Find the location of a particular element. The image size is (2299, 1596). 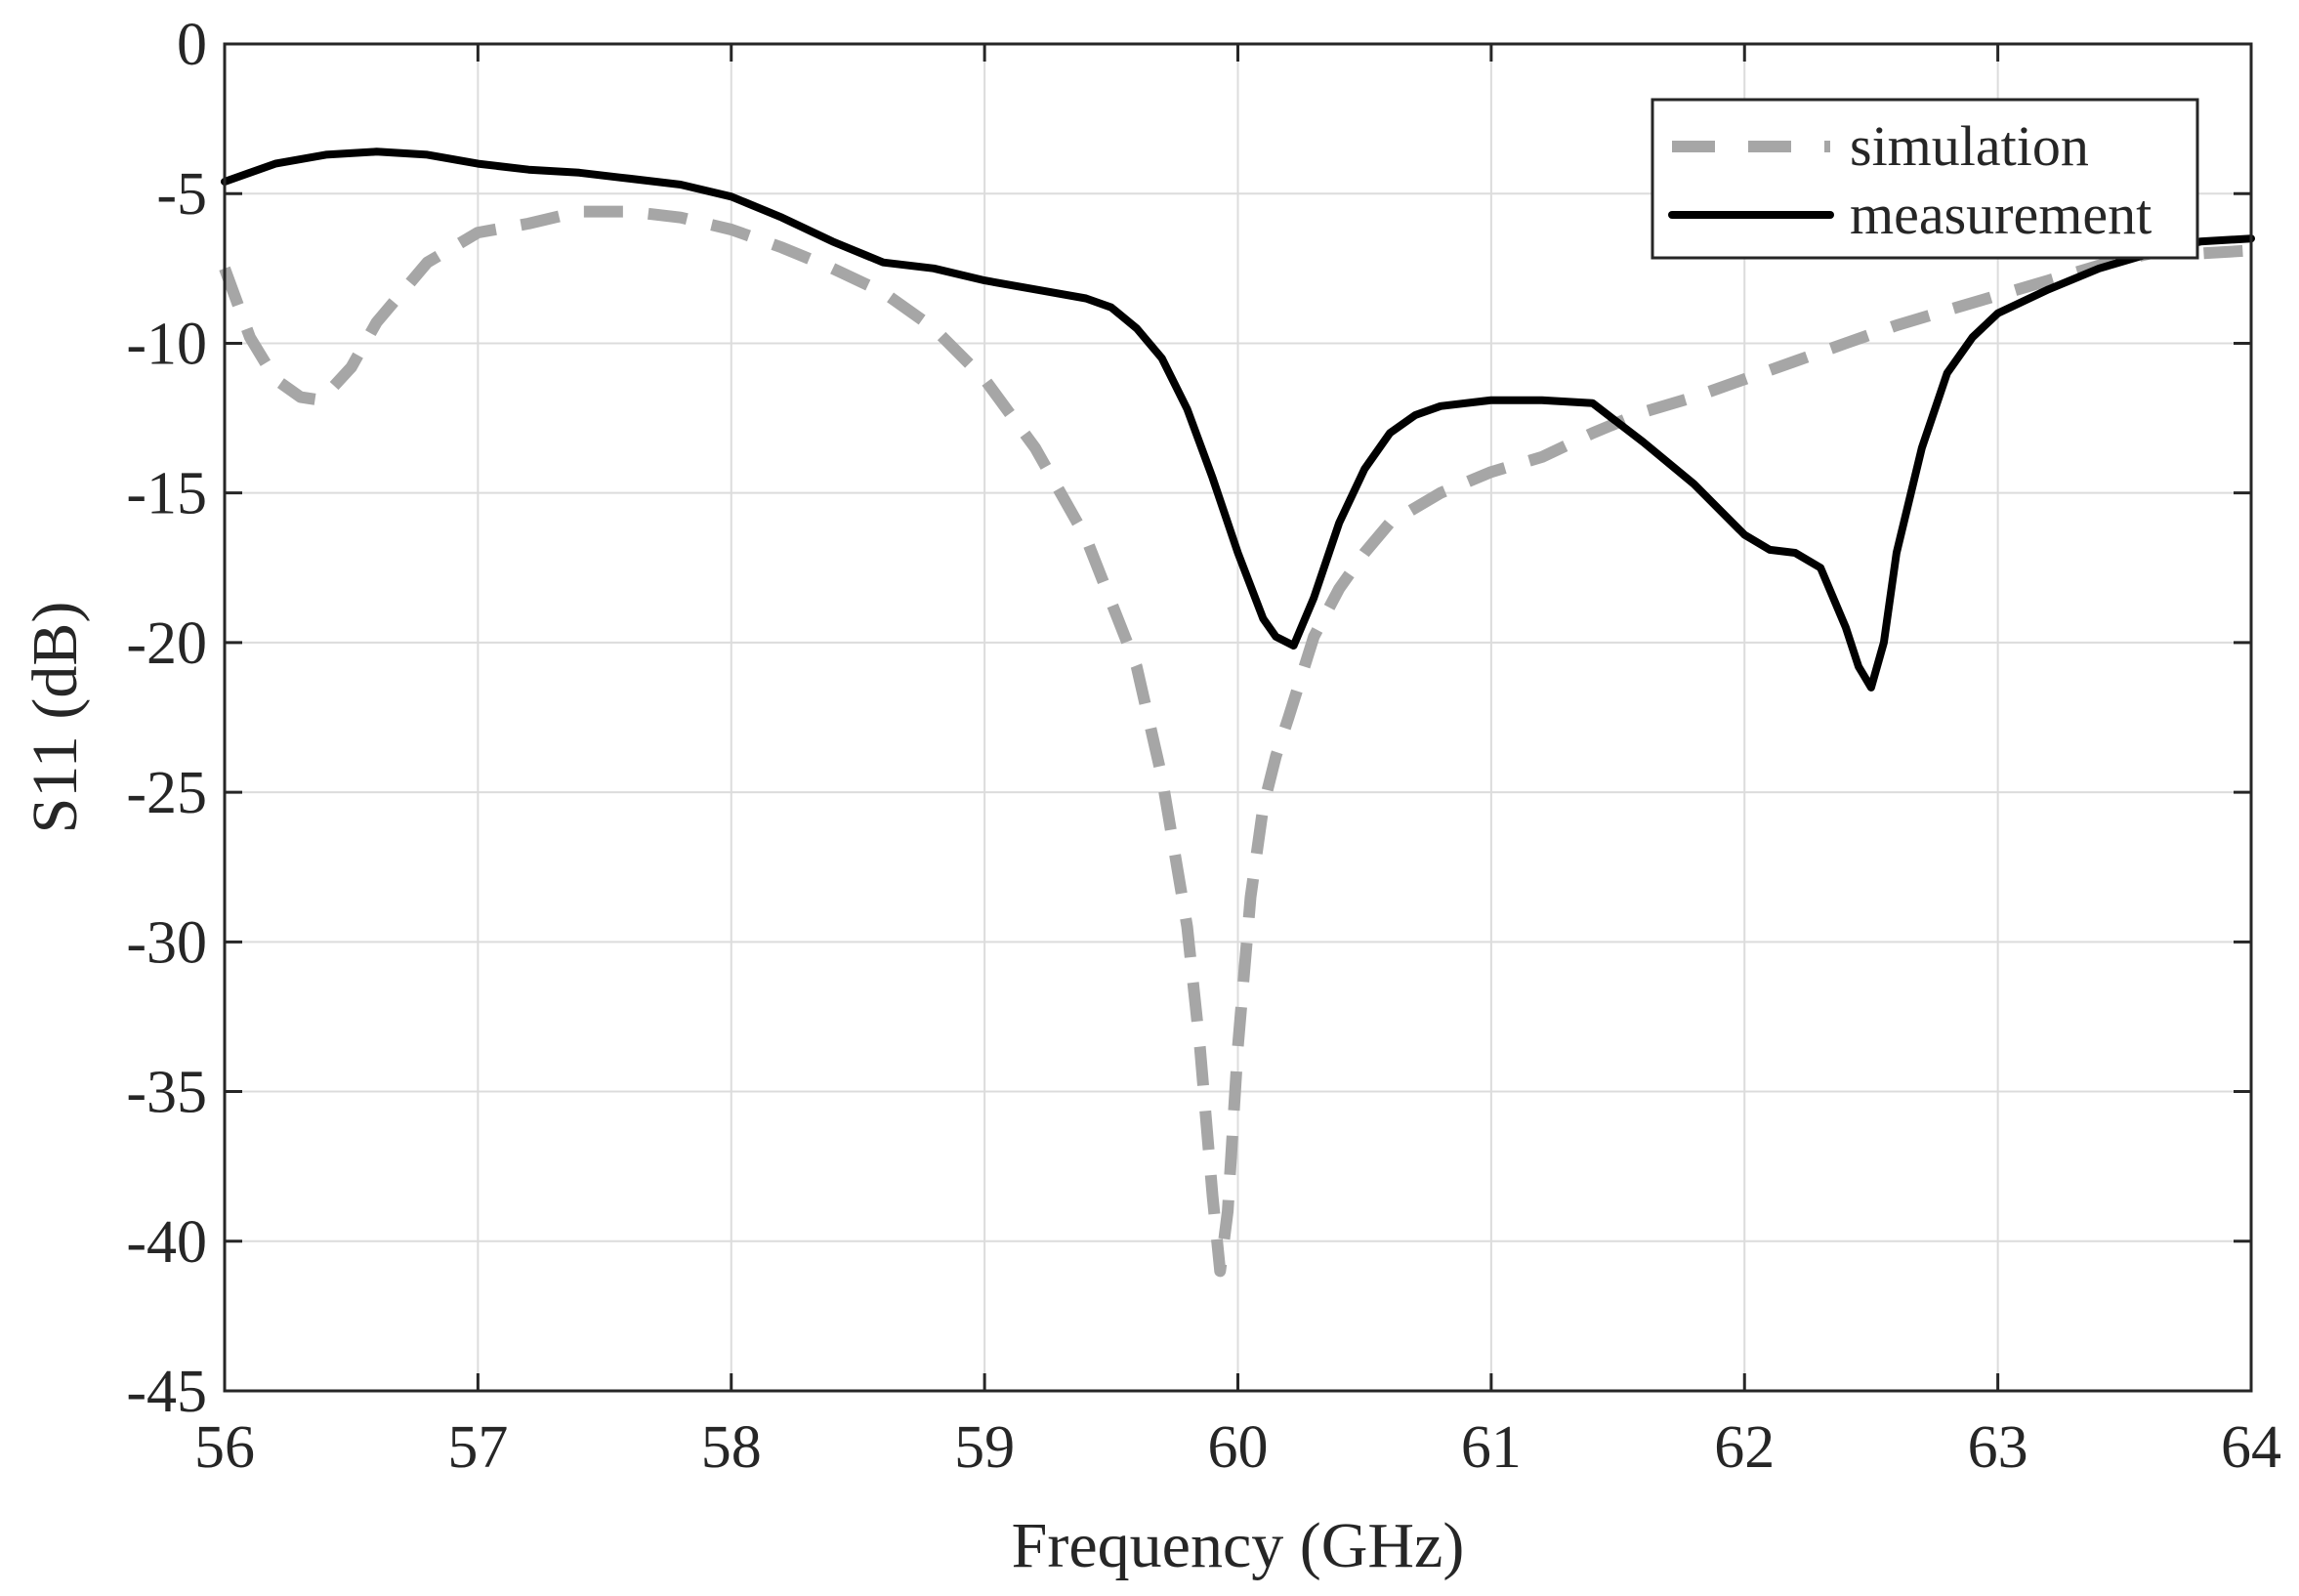

legend-label-measurement: measurement is located at coordinates (2001, 214).